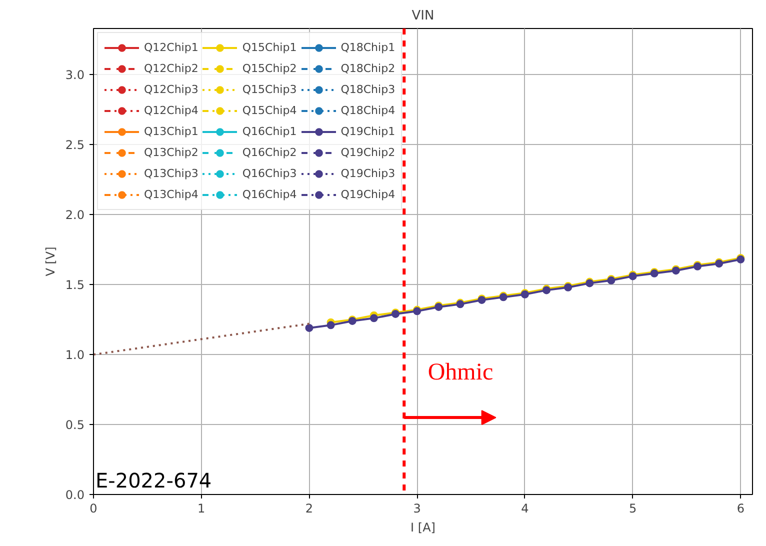 The height and width of the screenshot is (546, 766). I want to click on legend-label: Q13Chip3, so click(171, 174).